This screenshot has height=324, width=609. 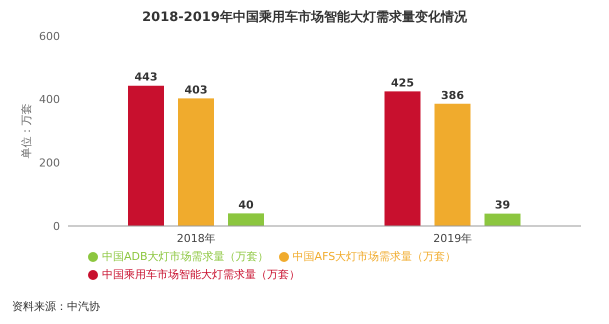 I want to click on y-tick-label: 600, so click(x=49, y=36).